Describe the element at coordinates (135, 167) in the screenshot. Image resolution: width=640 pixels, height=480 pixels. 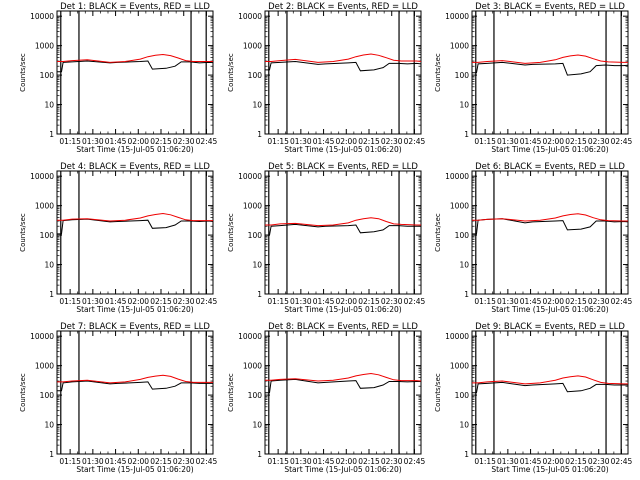
I see `panel-title: Det 4: BLACK = Events, RED = LLD` at that location.